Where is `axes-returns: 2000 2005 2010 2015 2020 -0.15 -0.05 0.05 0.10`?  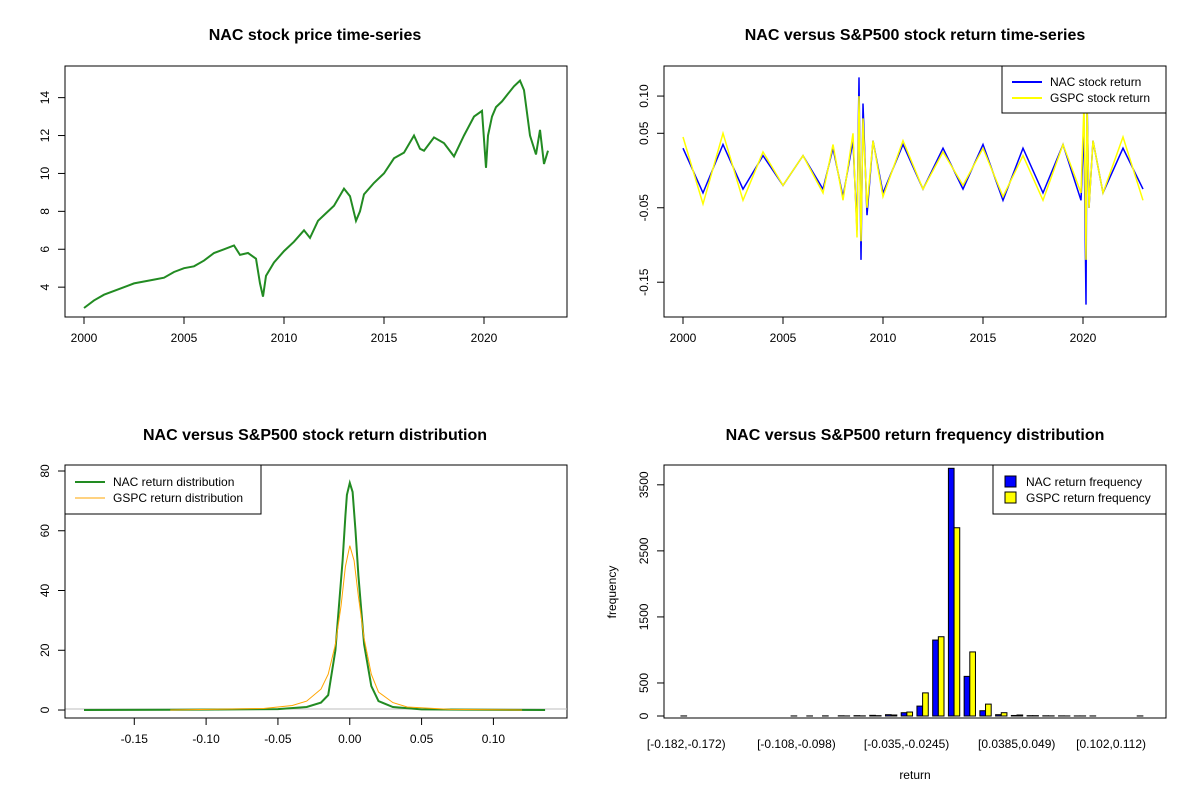
axes-returns: 2000 2005 2010 2015 2020 -0.15 -0.05 0.05 0.10 is located at coordinates (867, 214).